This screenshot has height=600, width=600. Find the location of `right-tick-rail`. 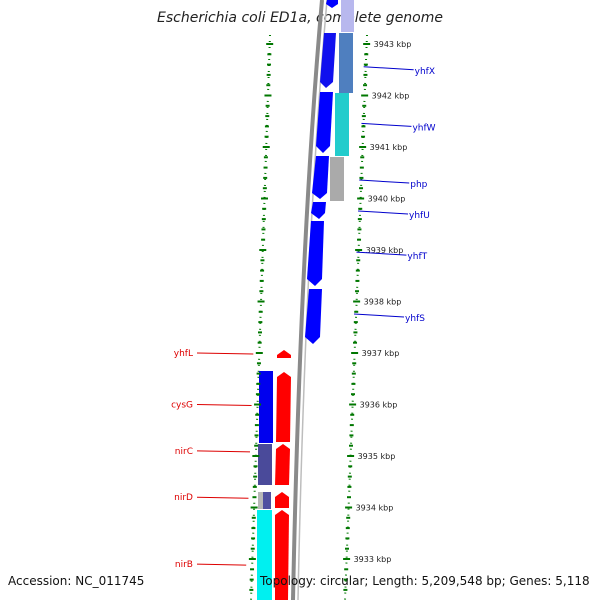

right-tick-rail is located at coordinates (356, 317).